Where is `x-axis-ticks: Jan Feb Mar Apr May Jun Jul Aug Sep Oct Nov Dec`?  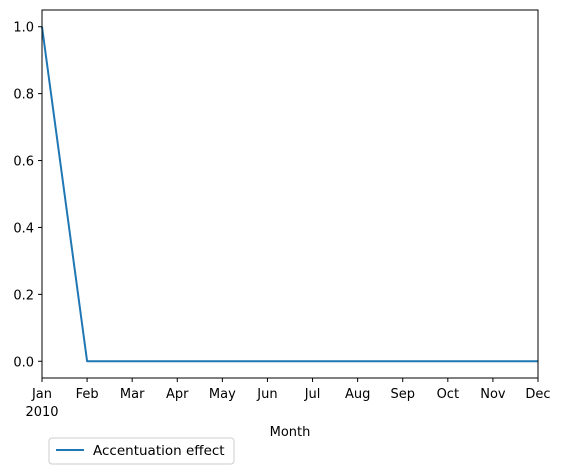
x-axis-ticks: Jan Feb Mar Apr May Jun Jul Aug Sep Oct Nov Dec is located at coordinates (291, 390).